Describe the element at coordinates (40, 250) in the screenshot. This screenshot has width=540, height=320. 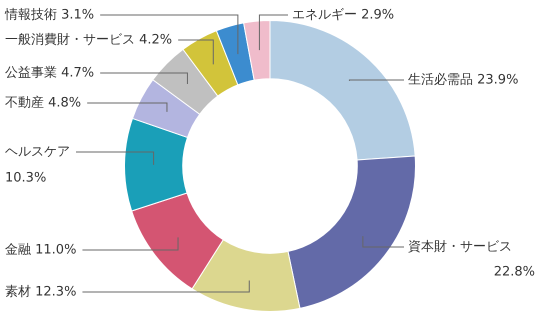
I see `slice-label: 金融 11.0%` at that location.